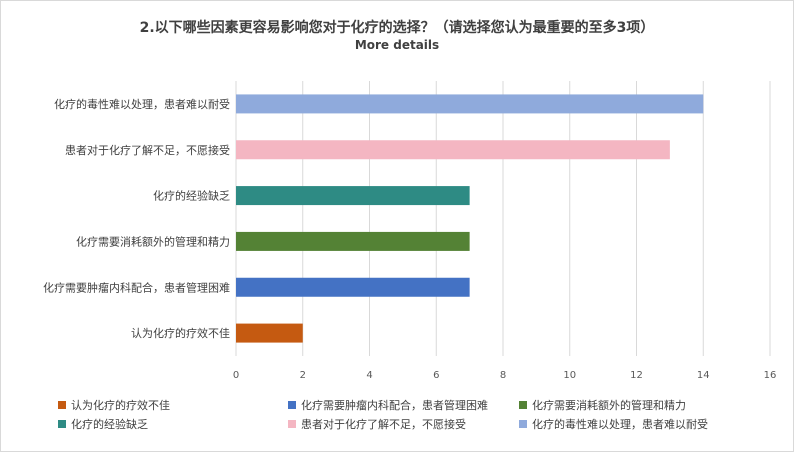  What do you see at coordinates (120, 405) in the screenshot?
I see `legend-item: 认为化疗的疗效不佳` at bounding box center [120, 405].